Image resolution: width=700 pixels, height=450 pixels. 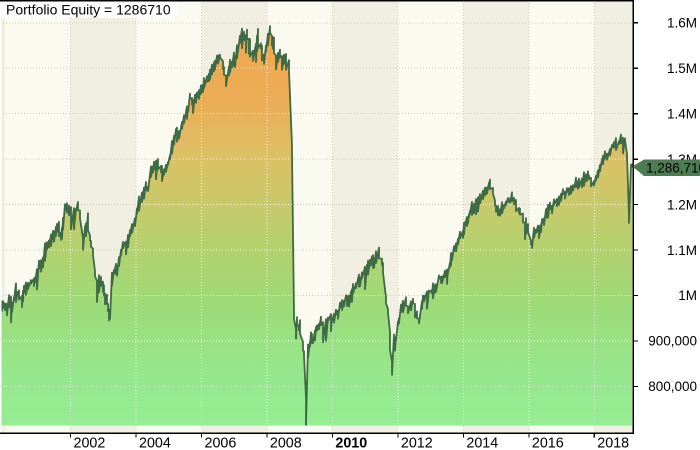 What do you see at coordinates (673, 168) in the screenshot?
I see `svg-text: 1,286,710` at bounding box center [673, 168].